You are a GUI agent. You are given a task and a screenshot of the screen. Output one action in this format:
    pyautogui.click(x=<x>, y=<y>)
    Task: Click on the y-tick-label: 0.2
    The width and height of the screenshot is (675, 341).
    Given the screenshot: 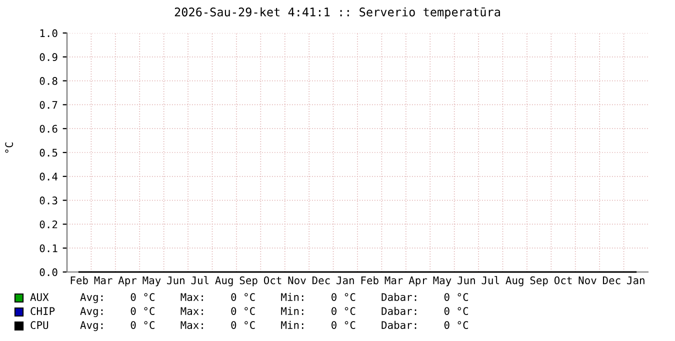 What is the action you would take?
    pyautogui.click(x=49, y=224)
    